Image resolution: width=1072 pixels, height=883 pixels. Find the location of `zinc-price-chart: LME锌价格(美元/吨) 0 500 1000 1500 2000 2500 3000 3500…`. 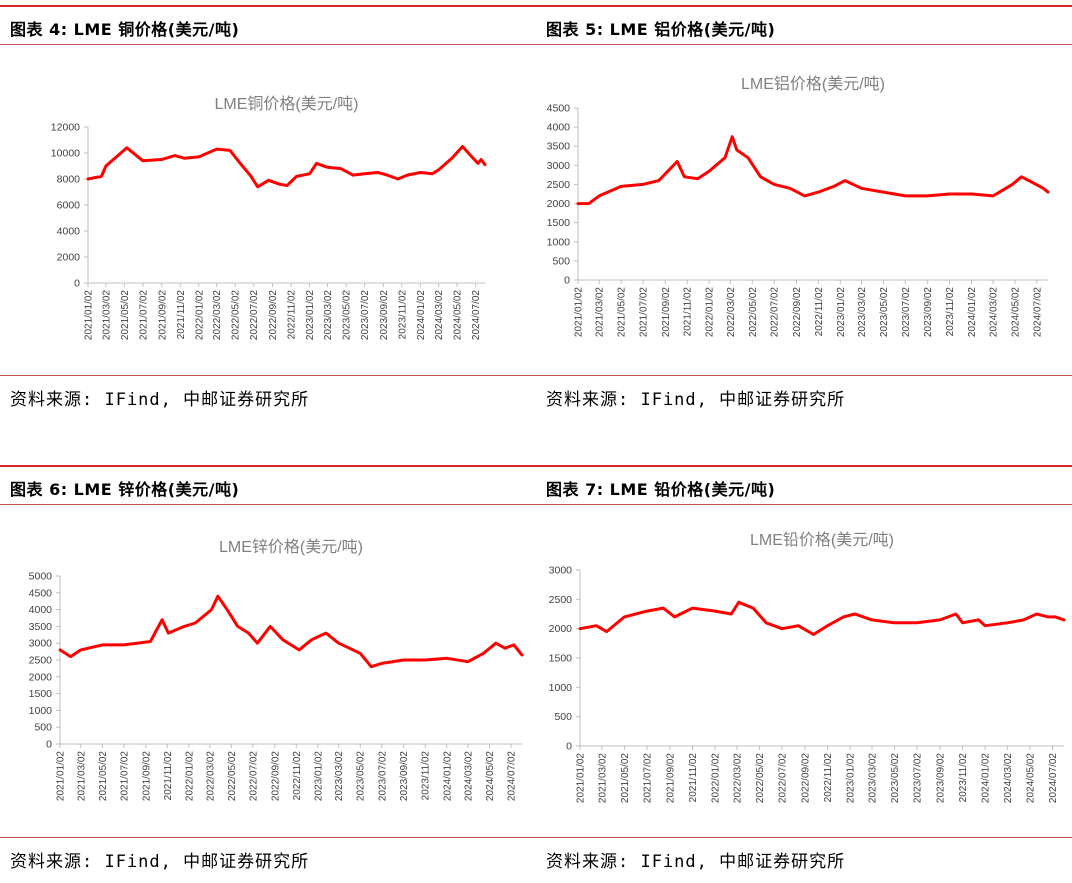

zinc-price-chart: LME锌价格(美元/吨) 0 500 1000 1500 2000 2500 3000 3500… is located at coordinates (276, 669).